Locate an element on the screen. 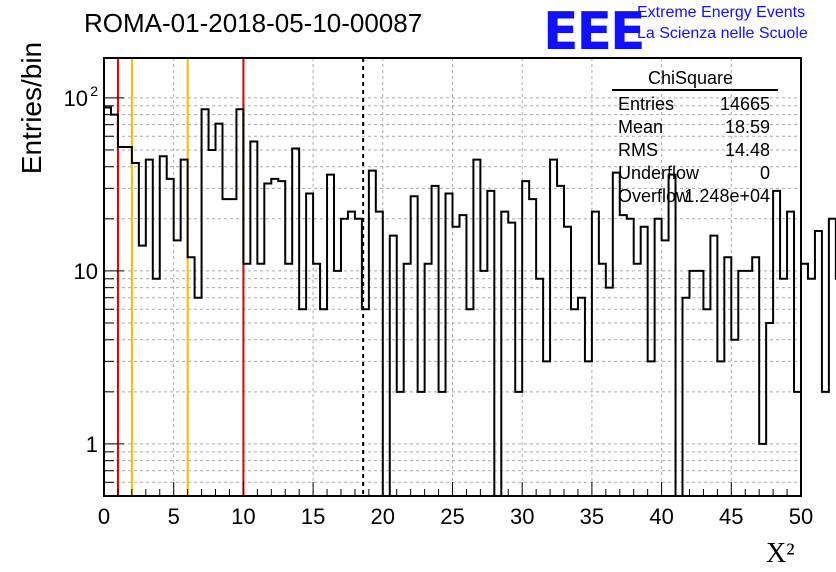 This screenshot has height=572, width=836. x-tick-label: 15 is located at coordinates (313, 516).